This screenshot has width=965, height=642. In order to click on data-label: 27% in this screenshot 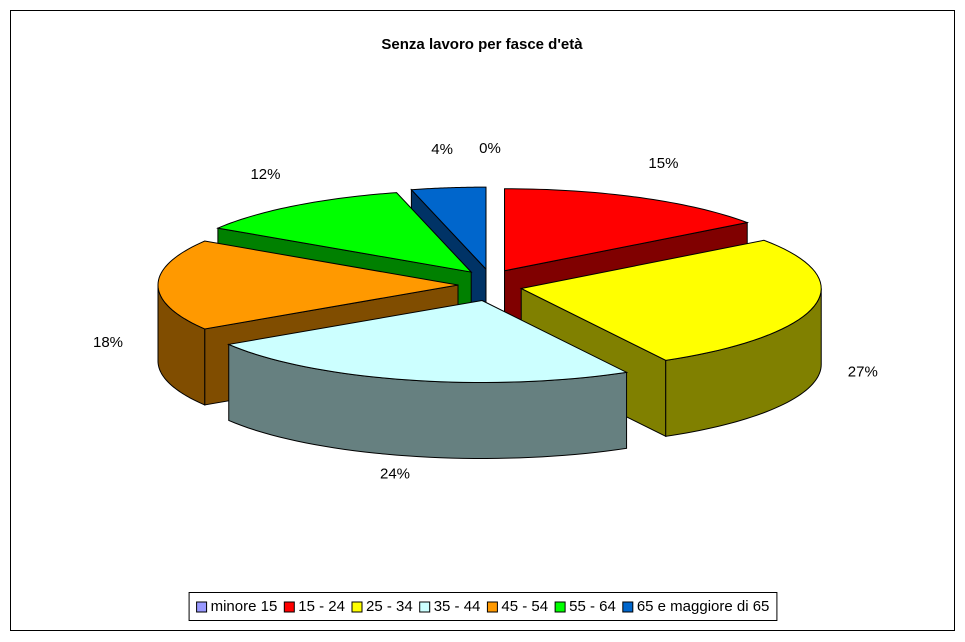, I will do `click(863, 372)`.